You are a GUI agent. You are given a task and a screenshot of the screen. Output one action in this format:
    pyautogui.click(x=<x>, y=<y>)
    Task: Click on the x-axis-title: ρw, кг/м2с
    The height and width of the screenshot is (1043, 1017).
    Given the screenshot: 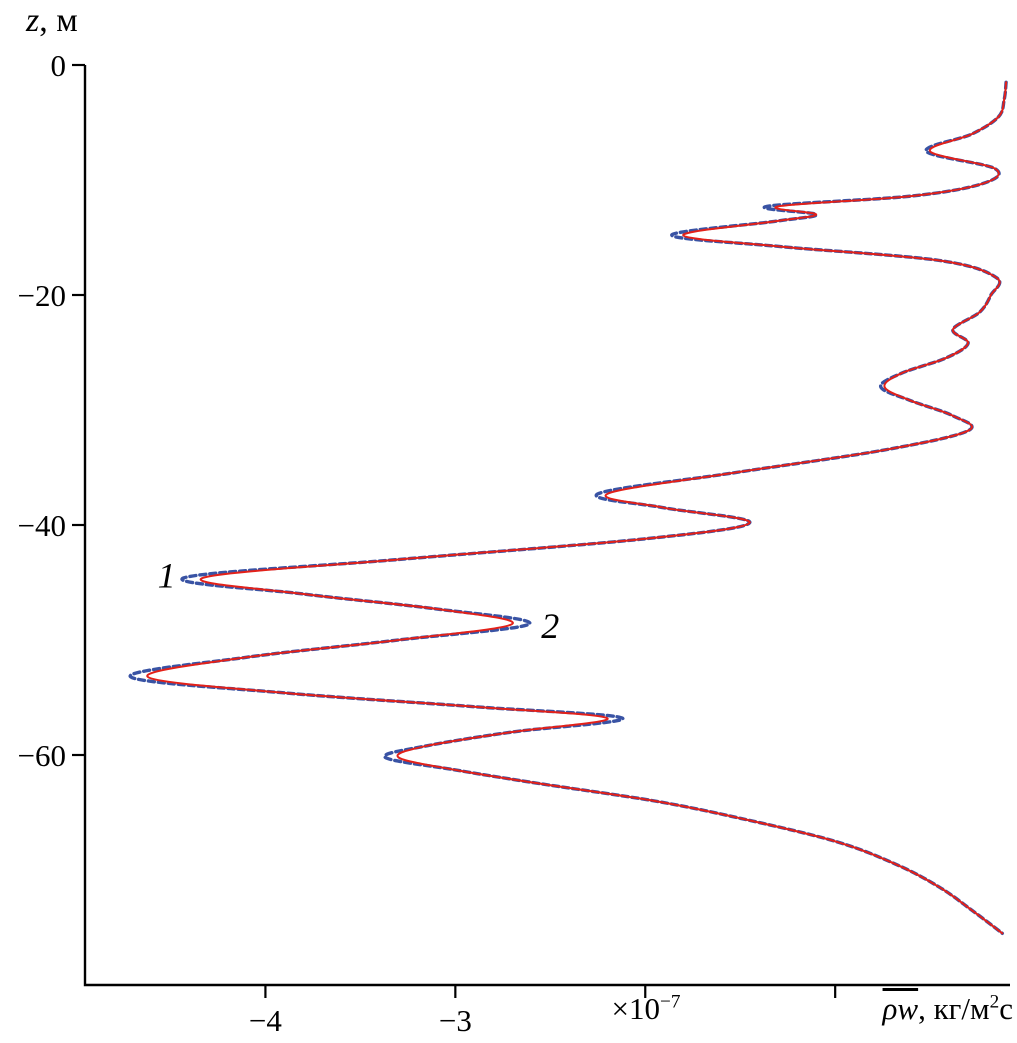 What is the action you would take?
    pyautogui.click(x=947, y=1008)
    